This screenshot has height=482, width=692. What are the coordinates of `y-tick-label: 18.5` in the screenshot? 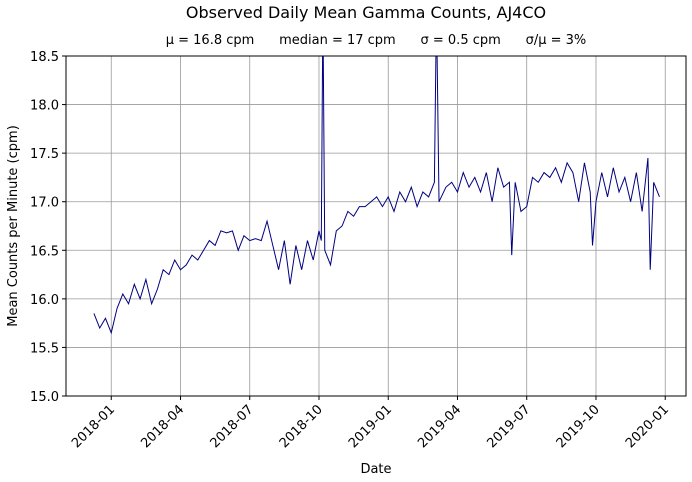 It's located at (44, 57).